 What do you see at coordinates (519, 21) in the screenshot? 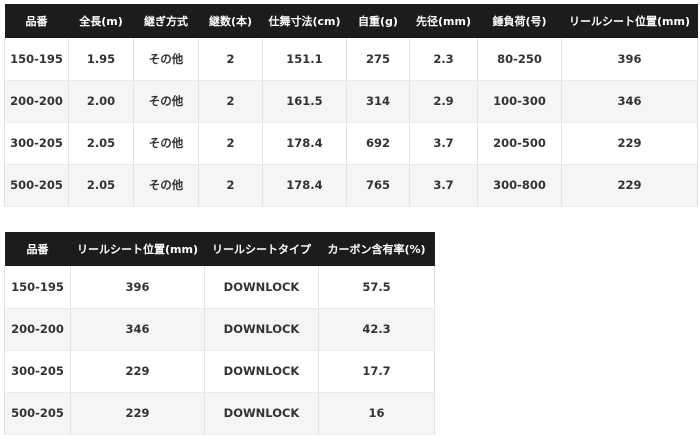
I see `column-header: 錘負荷(号)` at bounding box center [519, 21].